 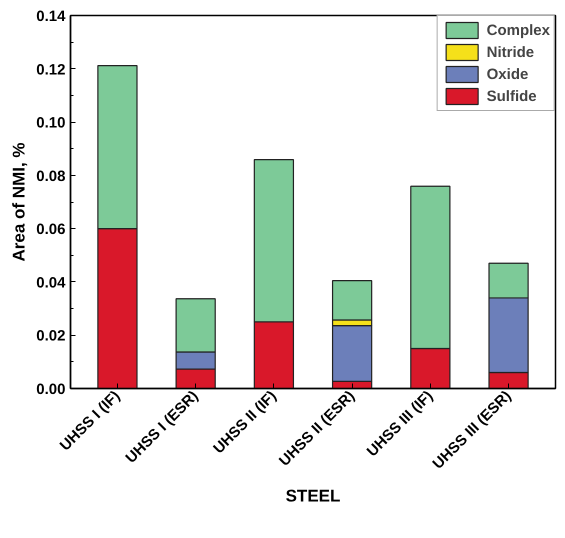 I want to click on y-tick-label: 0.12, so click(x=51, y=69).